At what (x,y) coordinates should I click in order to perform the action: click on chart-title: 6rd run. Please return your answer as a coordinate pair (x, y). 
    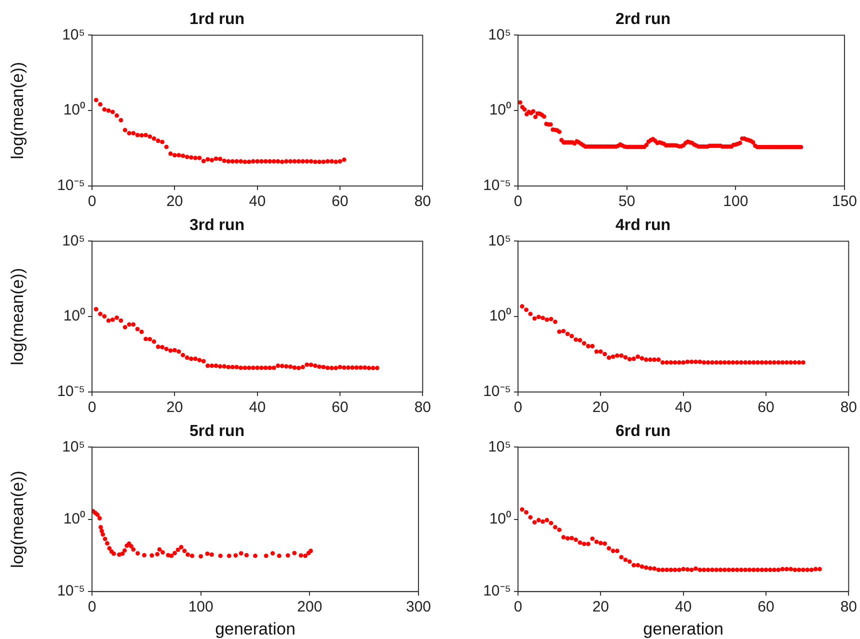
    Looking at the image, I should click on (643, 431).